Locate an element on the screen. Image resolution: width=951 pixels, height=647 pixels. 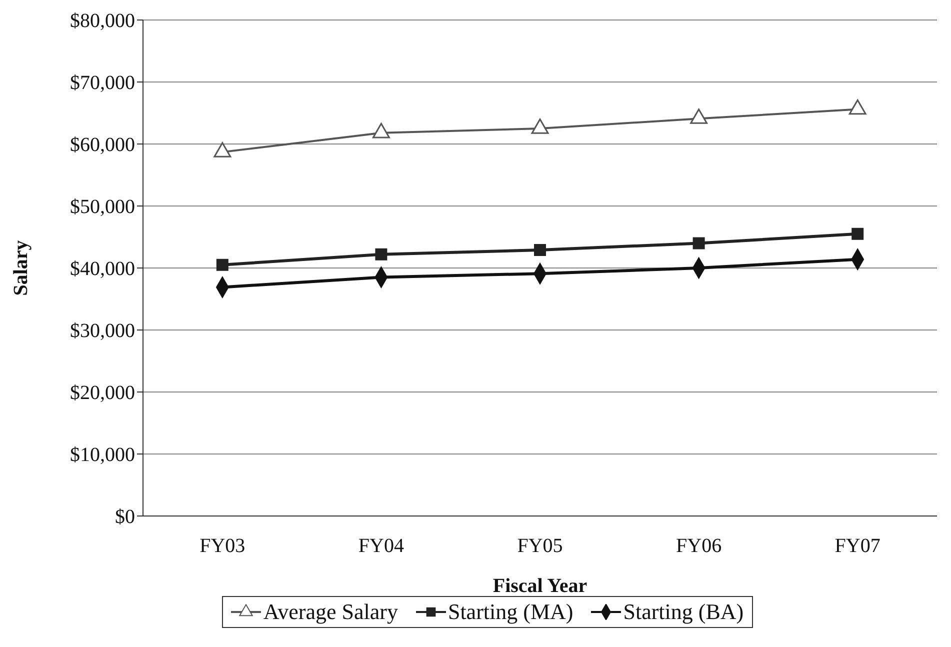
x-tick-label: FY06 is located at coordinates (699, 546).